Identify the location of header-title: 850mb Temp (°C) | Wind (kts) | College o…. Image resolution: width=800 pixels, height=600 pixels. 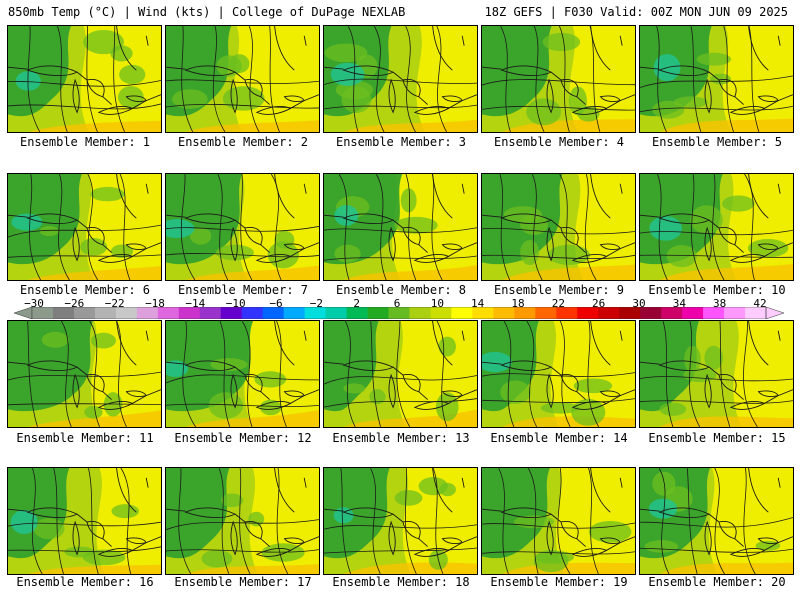
(207, 12).